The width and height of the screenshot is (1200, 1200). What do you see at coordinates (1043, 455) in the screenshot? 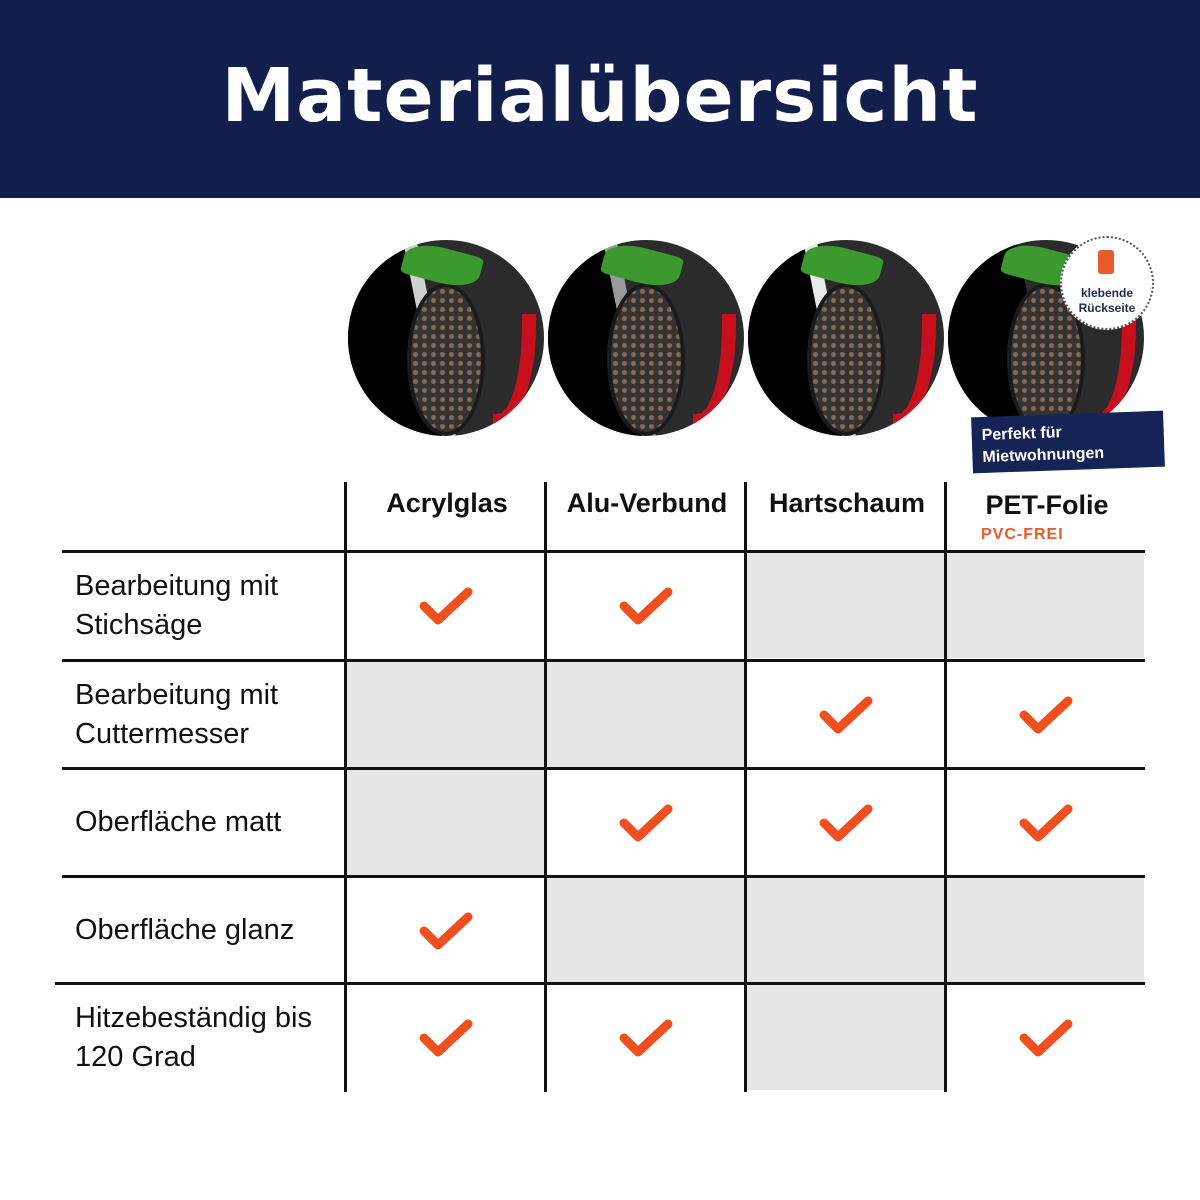
I see `banner-text-2: Mietwohnungen` at bounding box center [1043, 455].